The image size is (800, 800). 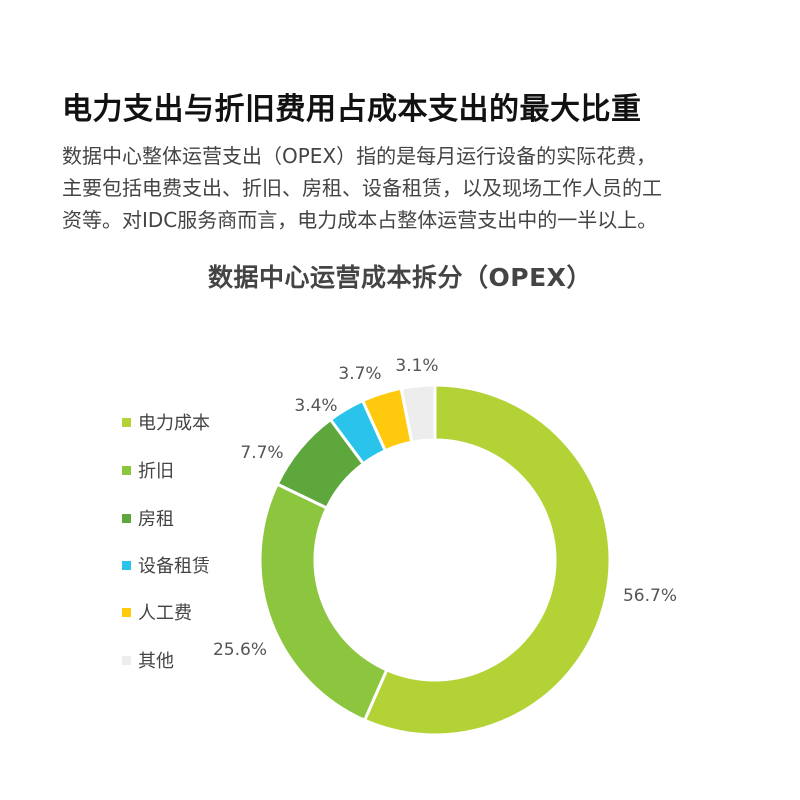 What do you see at coordinates (416, 366) in the screenshot?
I see `data-label-other: 3.1%` at bounding box center [416, 366].